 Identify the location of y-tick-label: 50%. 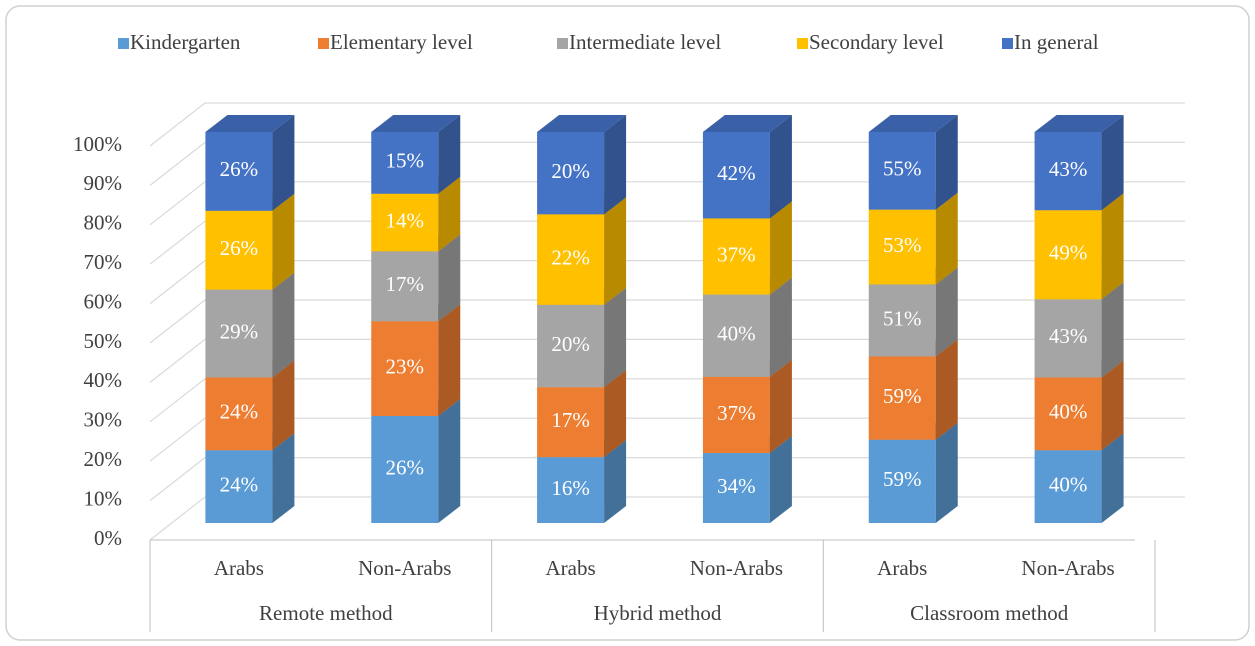
(103, 341).